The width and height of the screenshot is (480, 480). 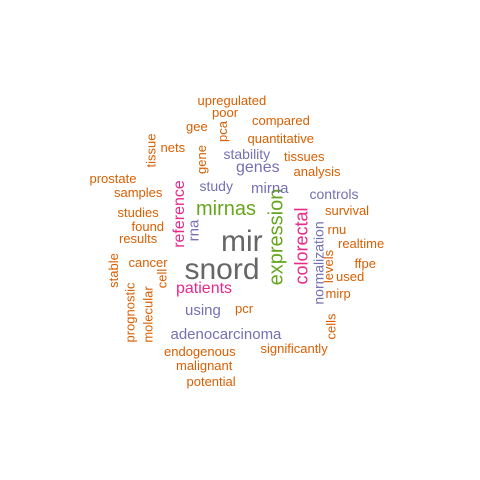 I want to click on word-mirna: mirna, so click(x=270, y=188).